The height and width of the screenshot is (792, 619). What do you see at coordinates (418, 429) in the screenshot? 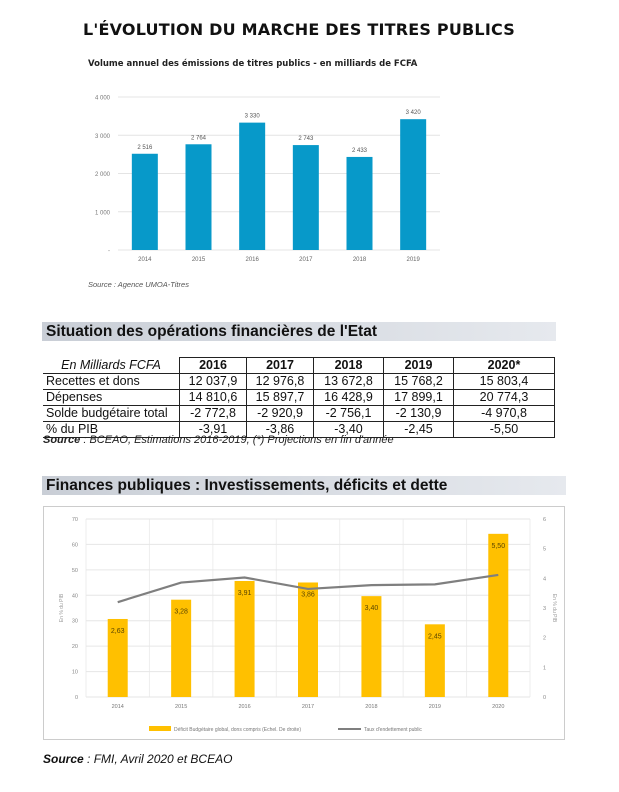
I see `table-cell: -2,45` at bounding box center [418, 429].